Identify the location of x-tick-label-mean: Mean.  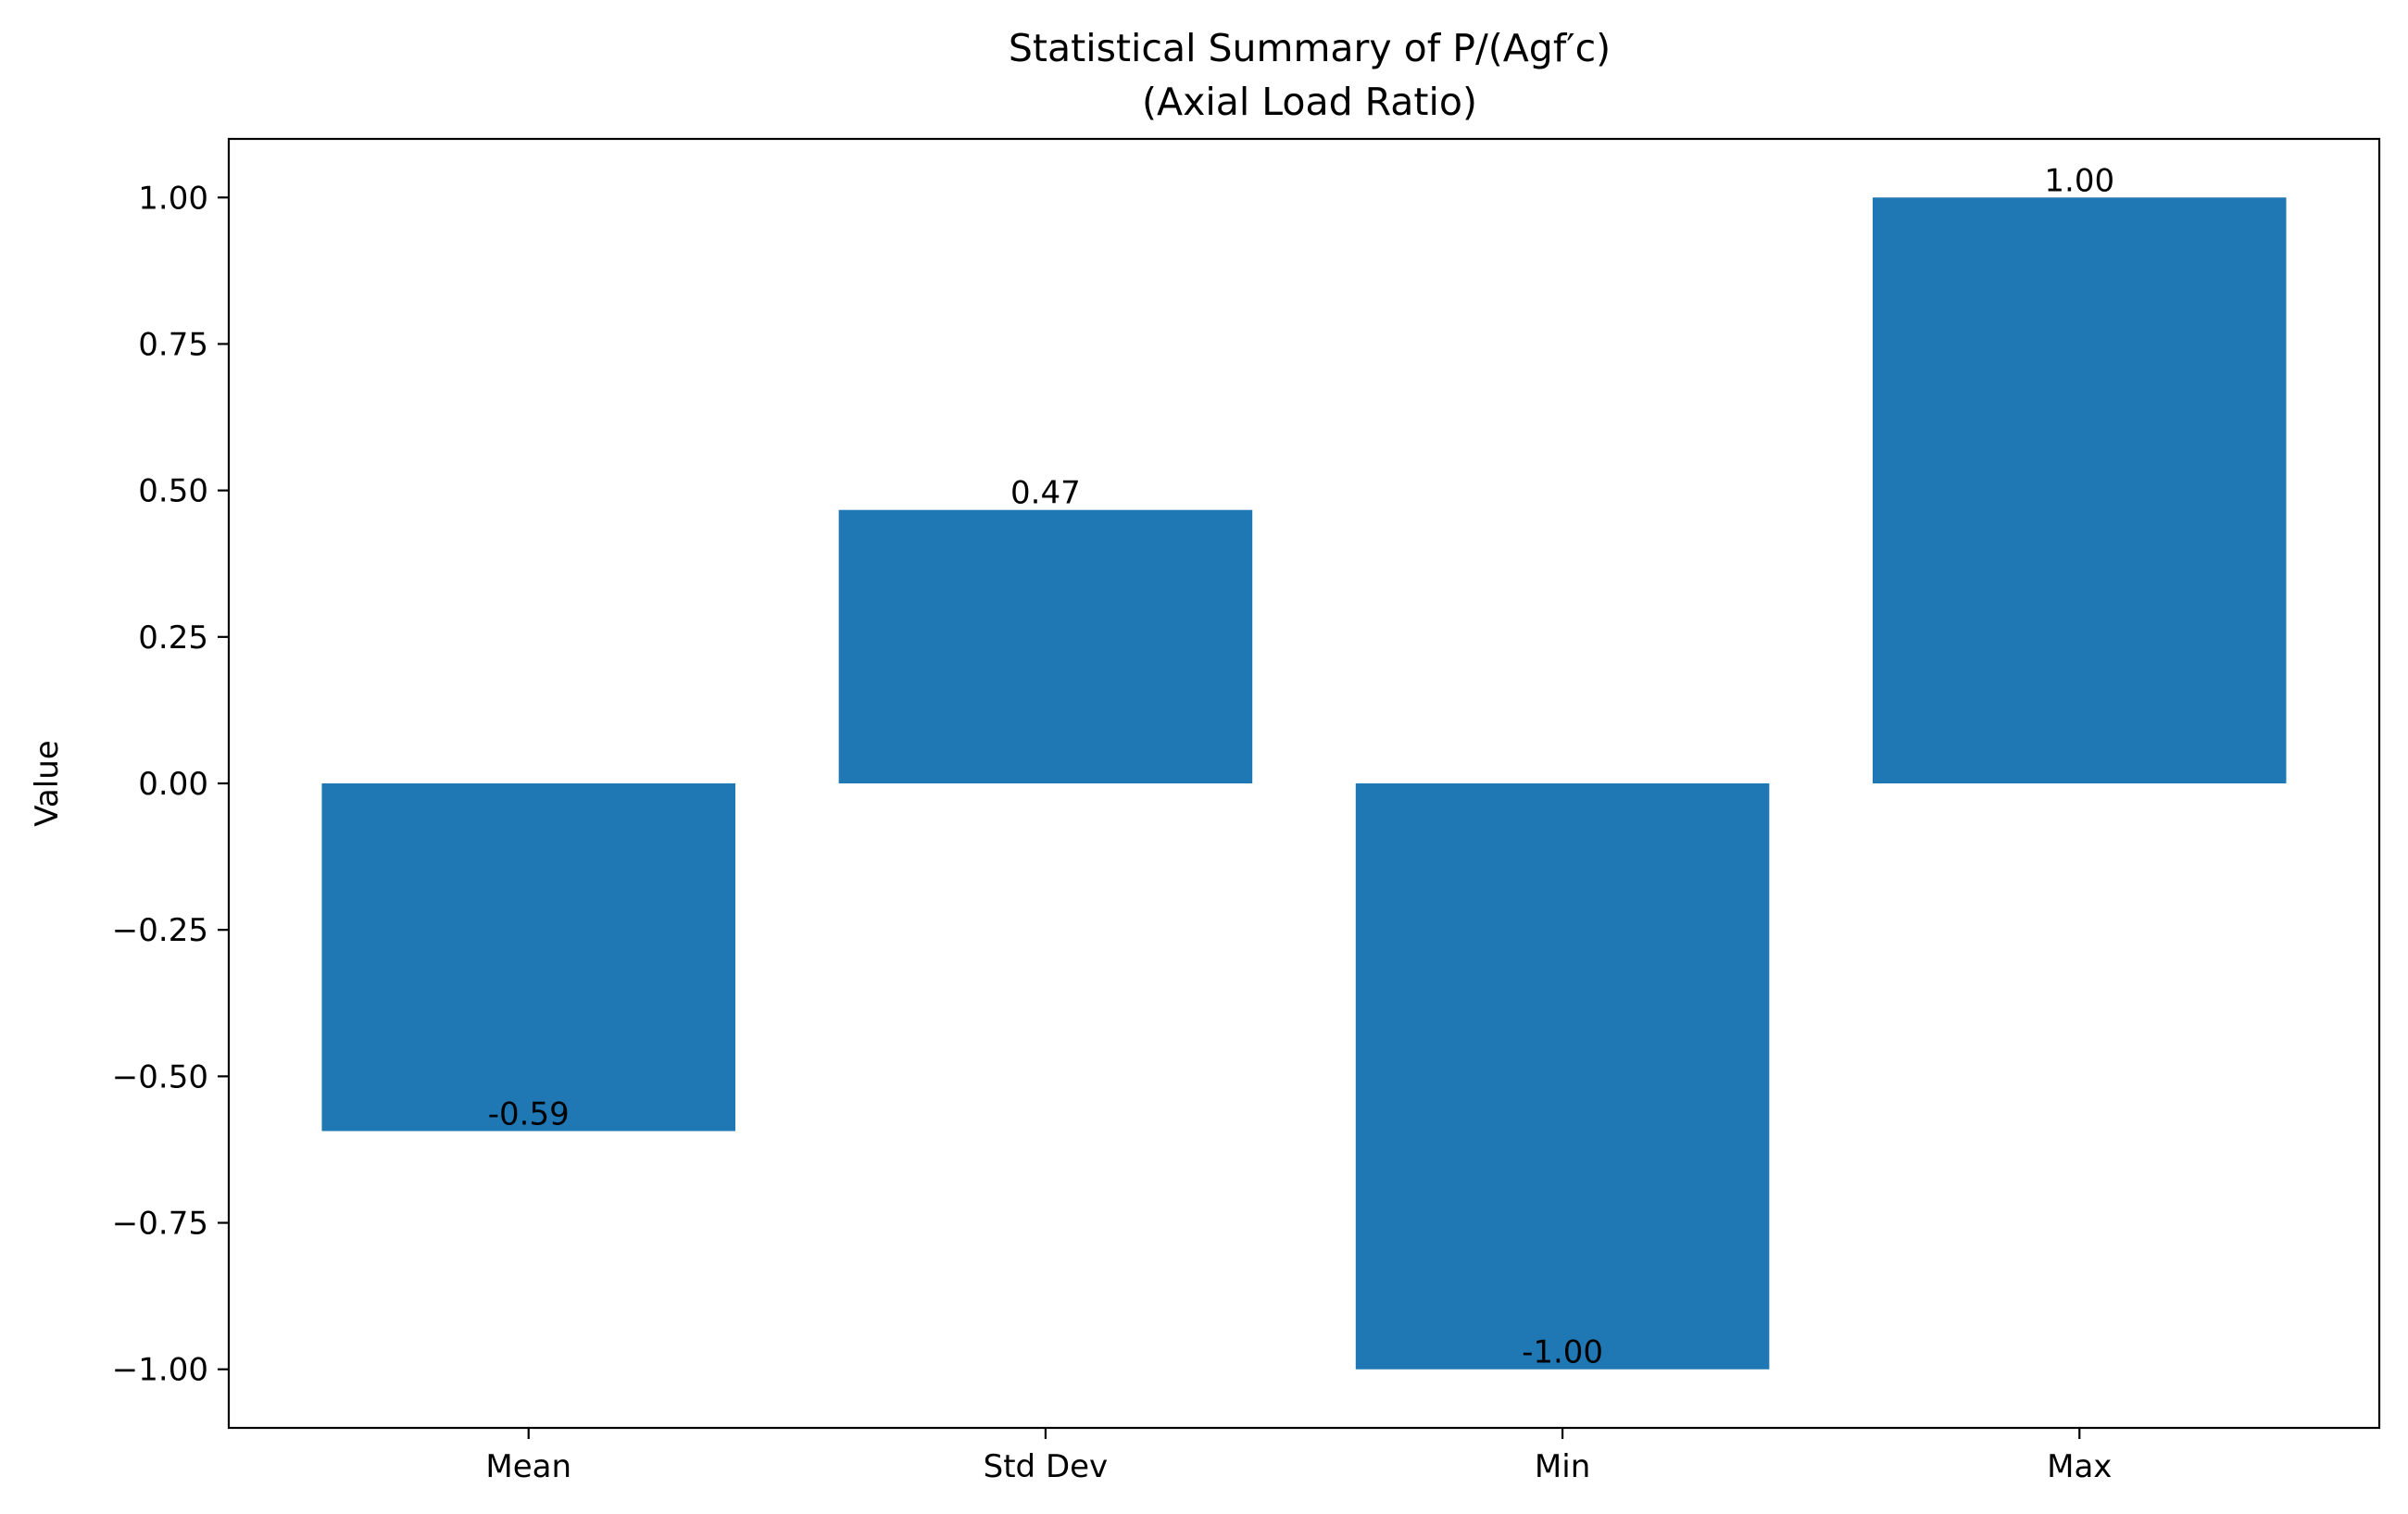
(528, 1466).